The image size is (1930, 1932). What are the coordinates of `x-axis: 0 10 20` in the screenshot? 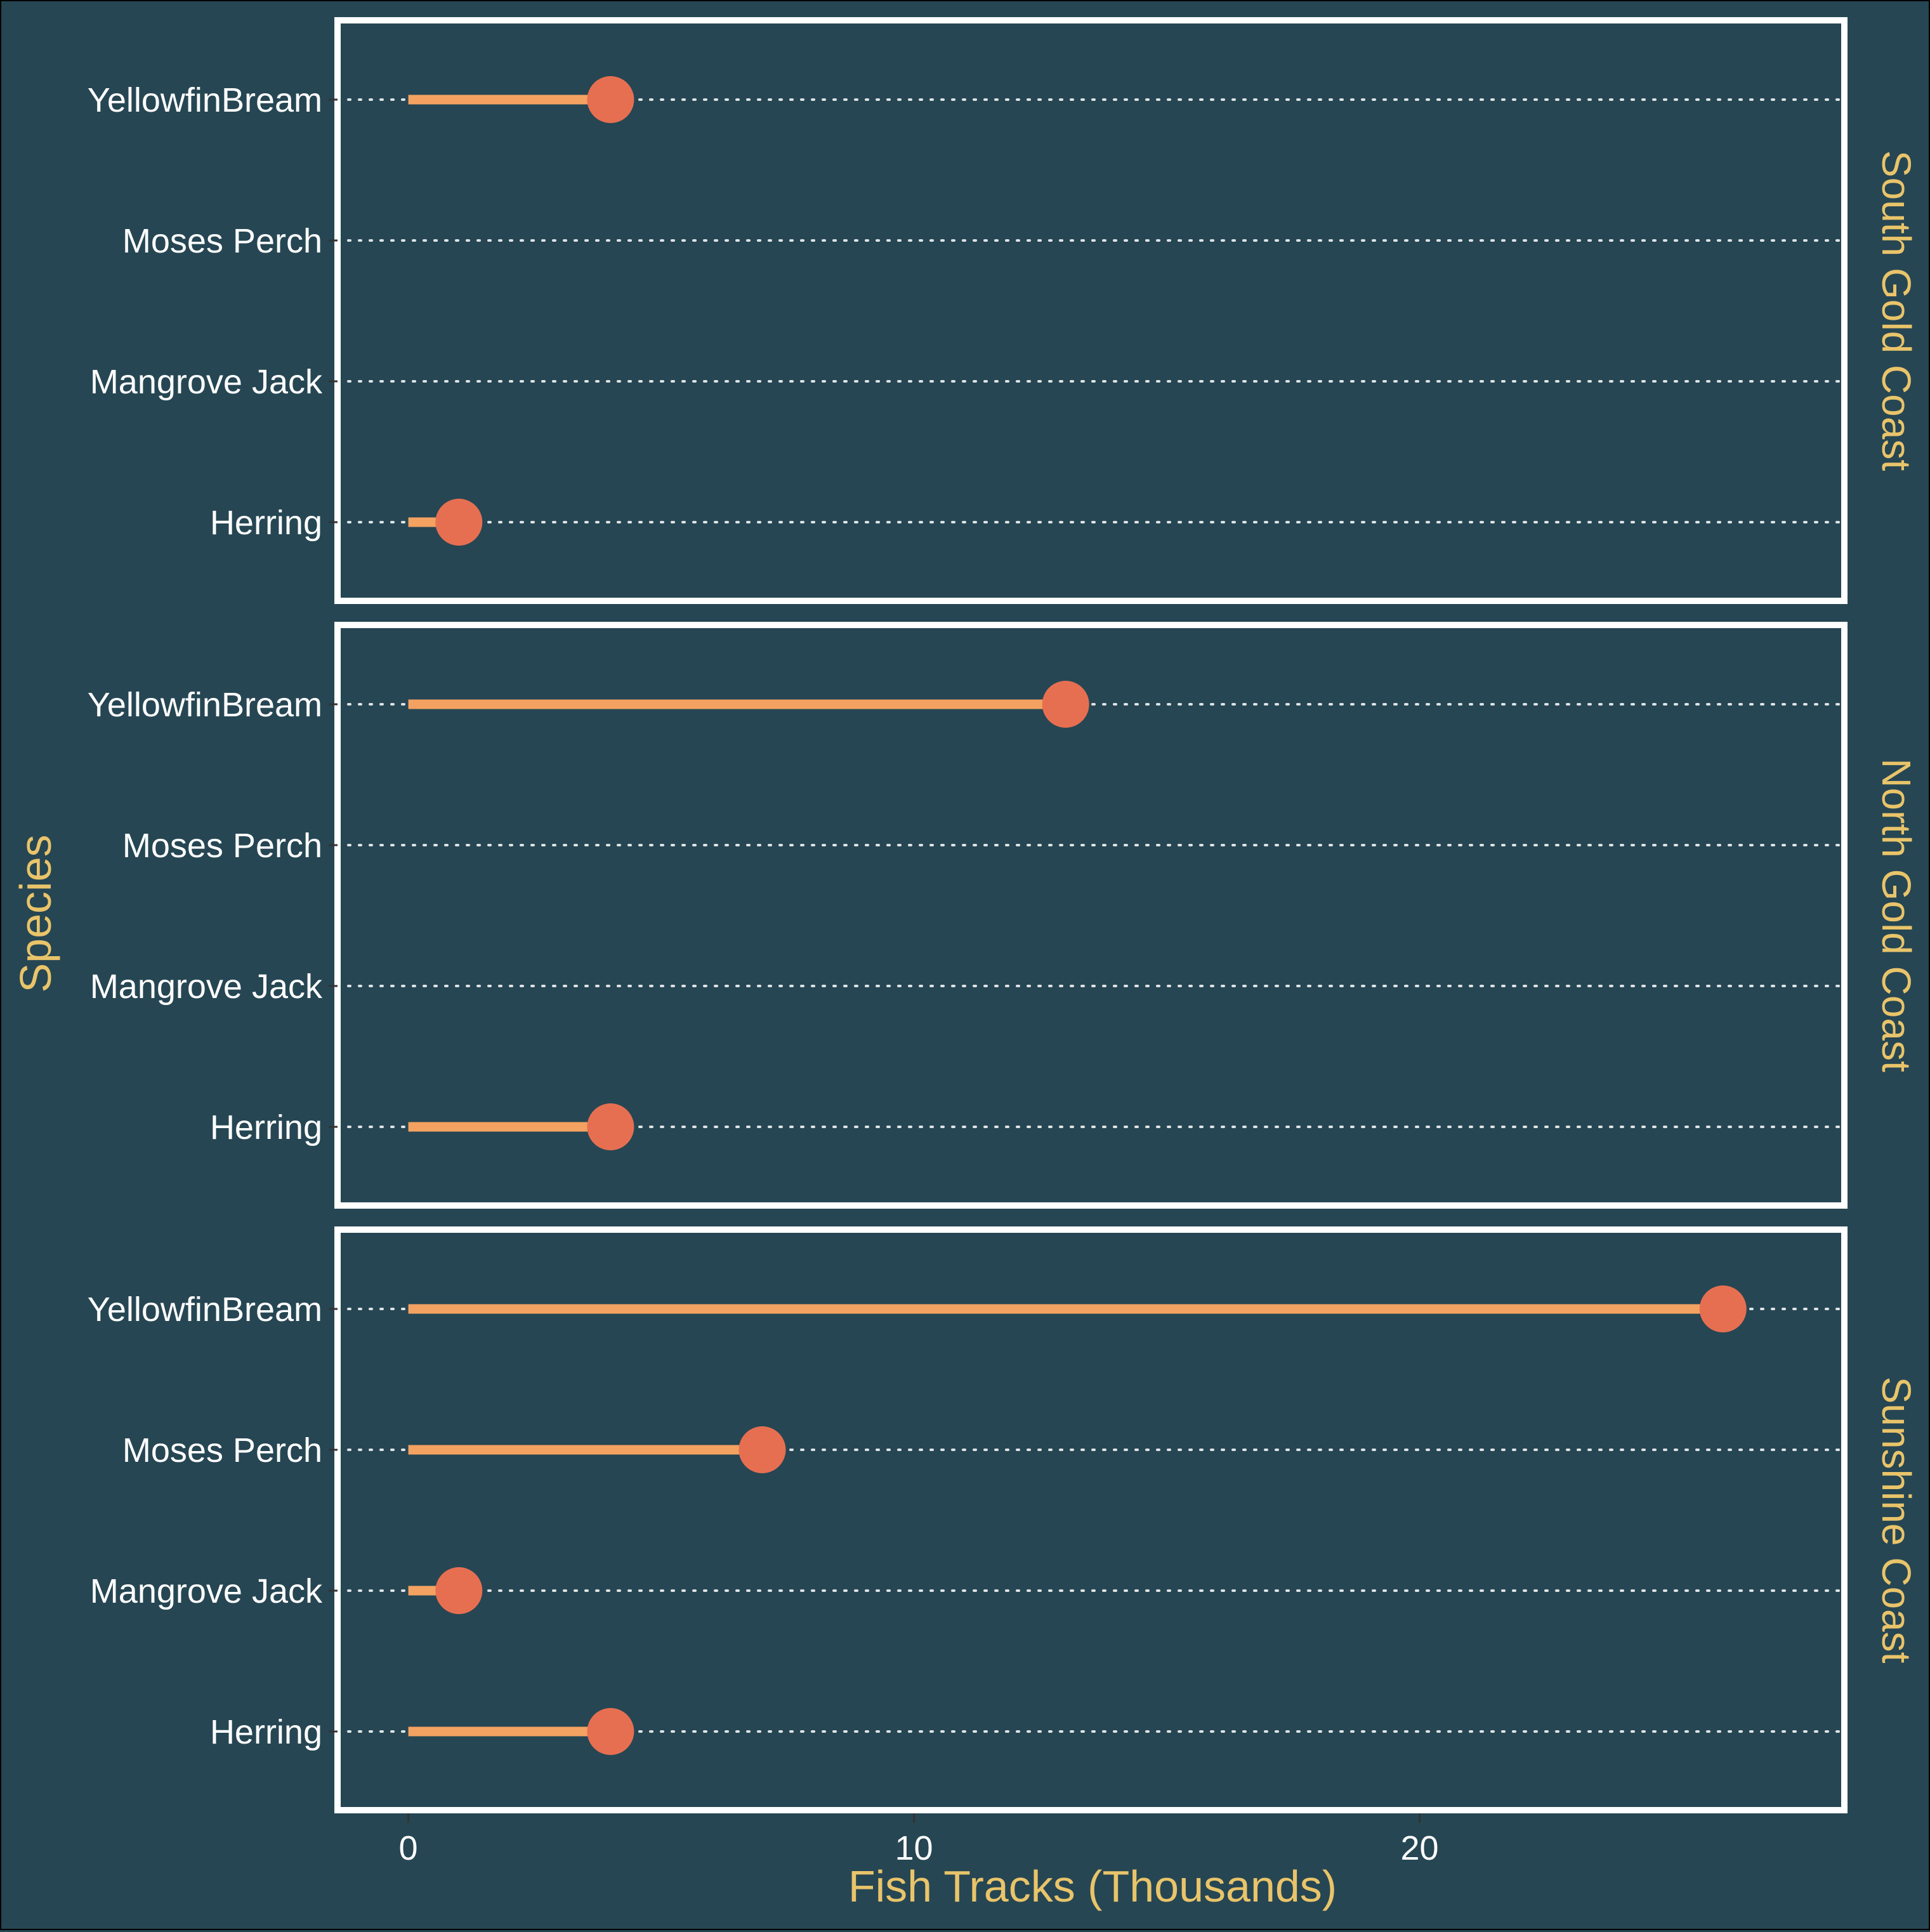 It's located at (919, 1840).